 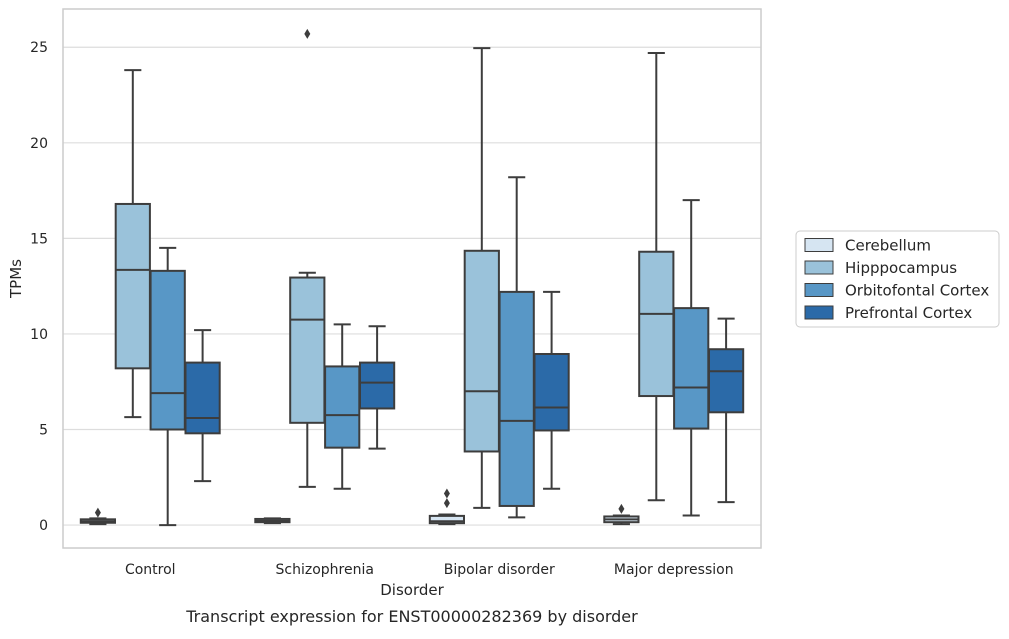 I want to click on y-tick-label: 0, so click(x=43, y=526).